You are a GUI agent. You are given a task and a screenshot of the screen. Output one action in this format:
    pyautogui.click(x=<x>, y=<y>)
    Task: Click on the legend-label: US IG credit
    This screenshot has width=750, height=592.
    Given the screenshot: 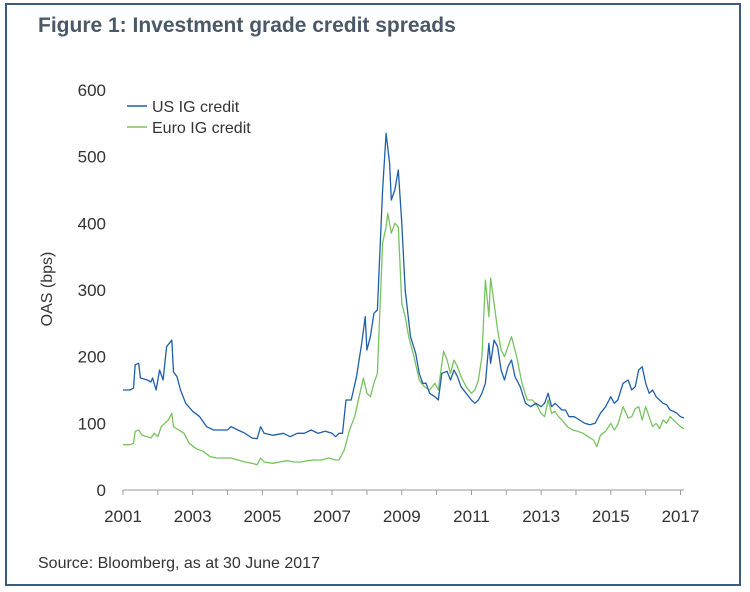 What is the action you would take?
    pyautogui.click(x=196, y=107)
    